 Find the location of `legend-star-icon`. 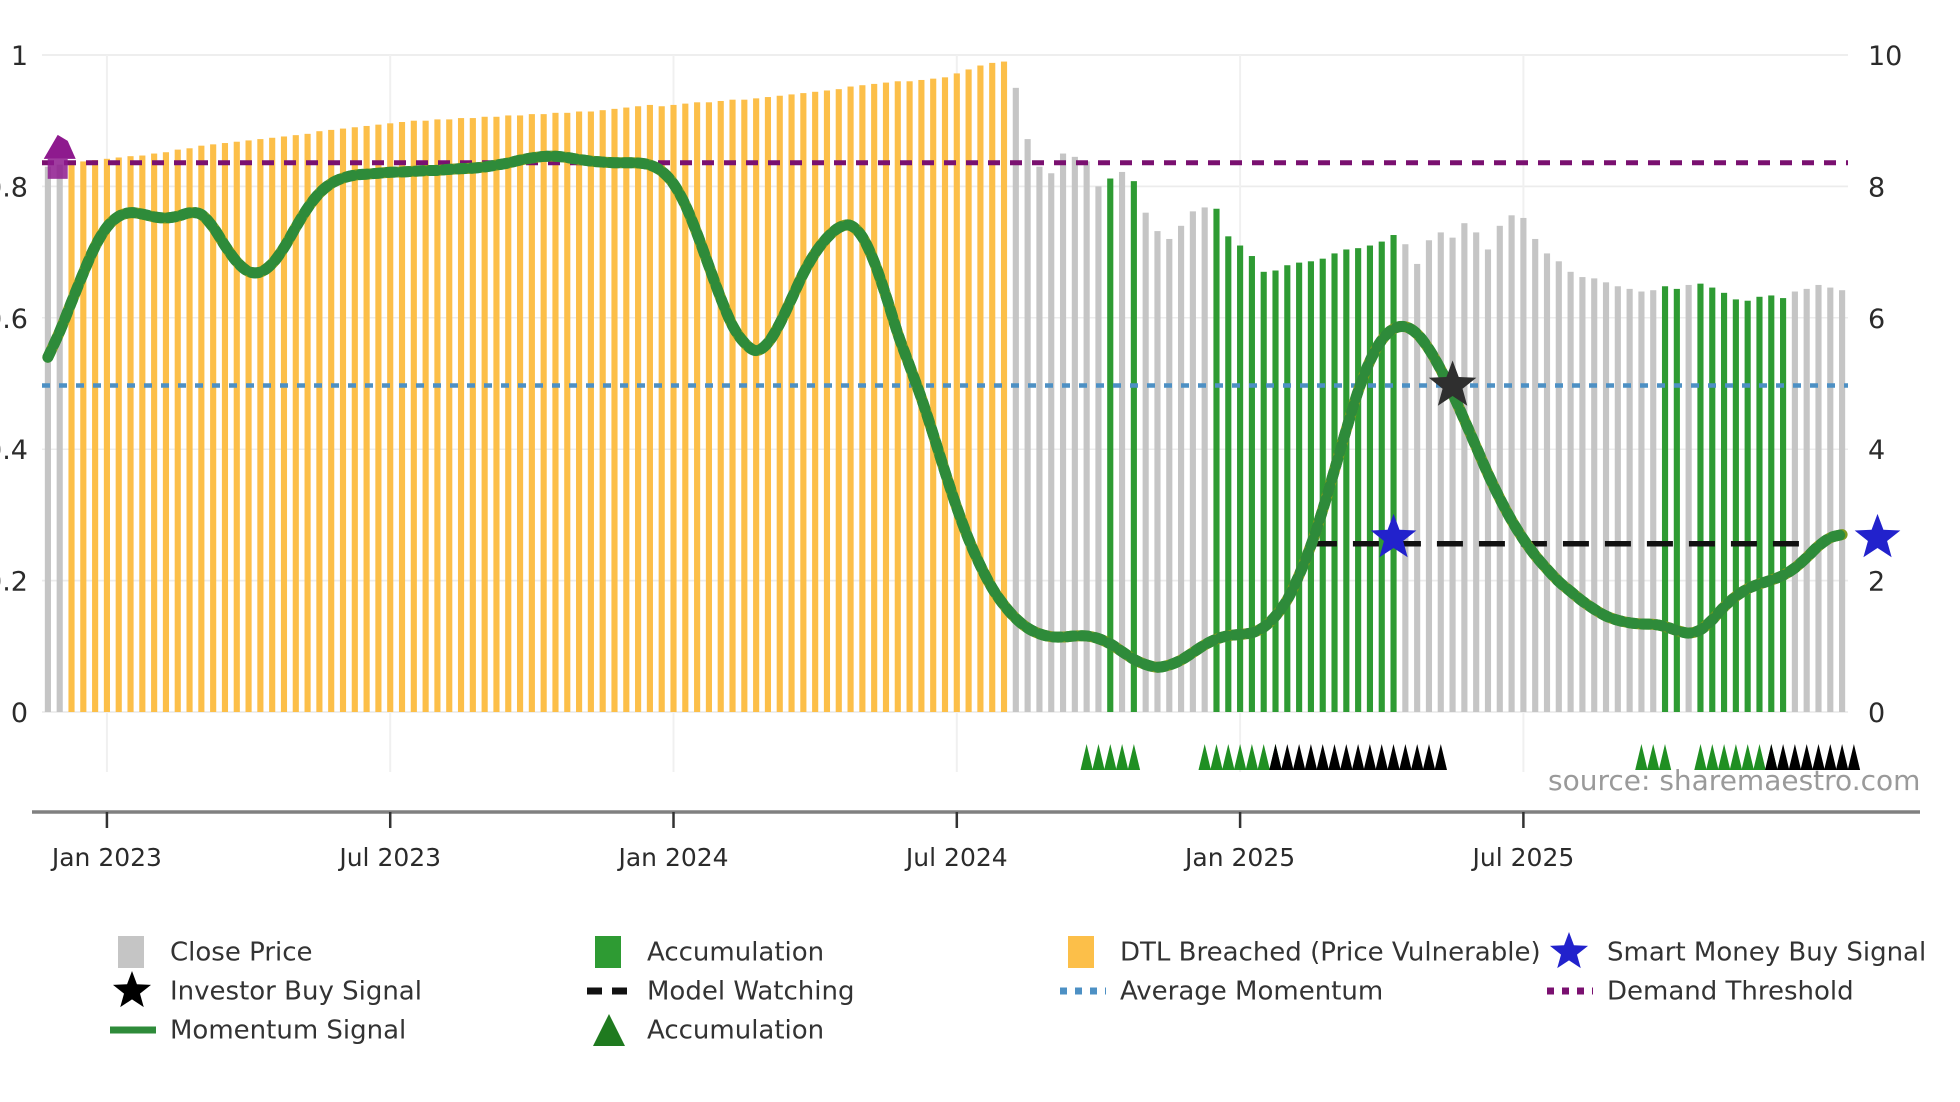

legend-star-icon is located at coordinates (1569, 950).